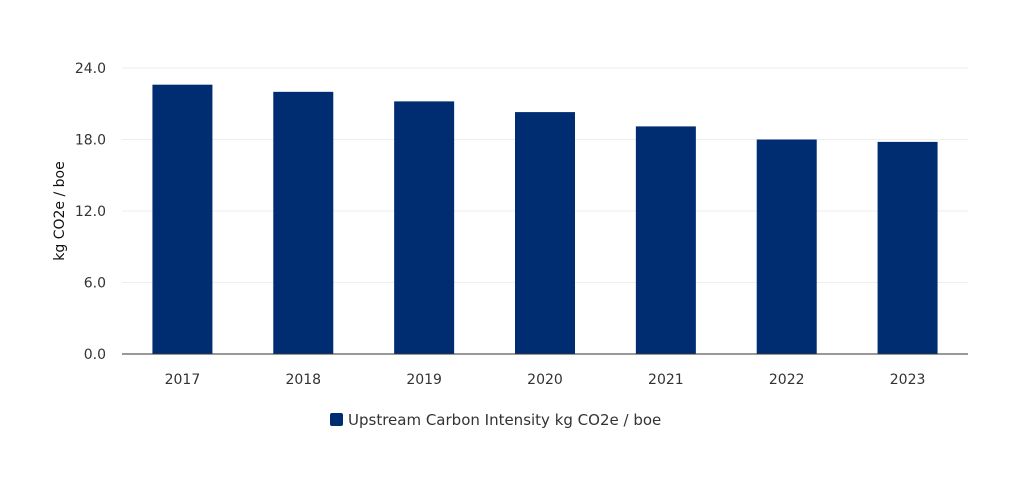 The image size is (1024, 480). What do you see at coordinates (90, 141) in the screenshot?
I see `y-tick-label: 18.0` at bounding box center [90, 141].